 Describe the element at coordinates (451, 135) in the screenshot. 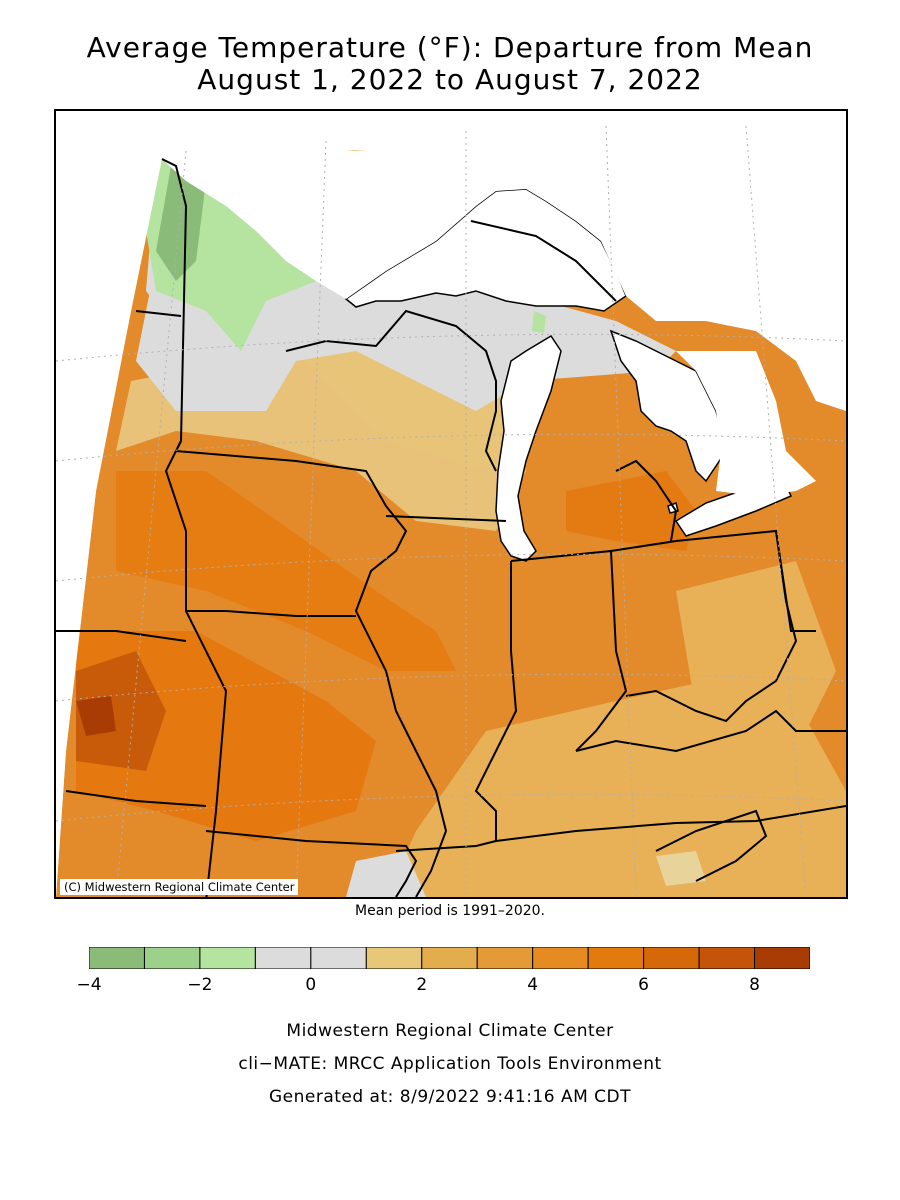

I see `outside-domain-top` at that location.